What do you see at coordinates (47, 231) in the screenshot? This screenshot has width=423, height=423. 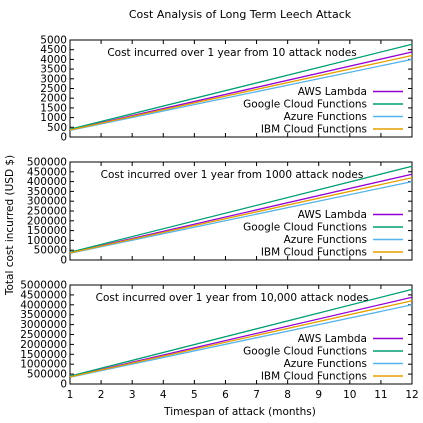 I see `y-tick-label: 150000` at bounding box center [47, 231].